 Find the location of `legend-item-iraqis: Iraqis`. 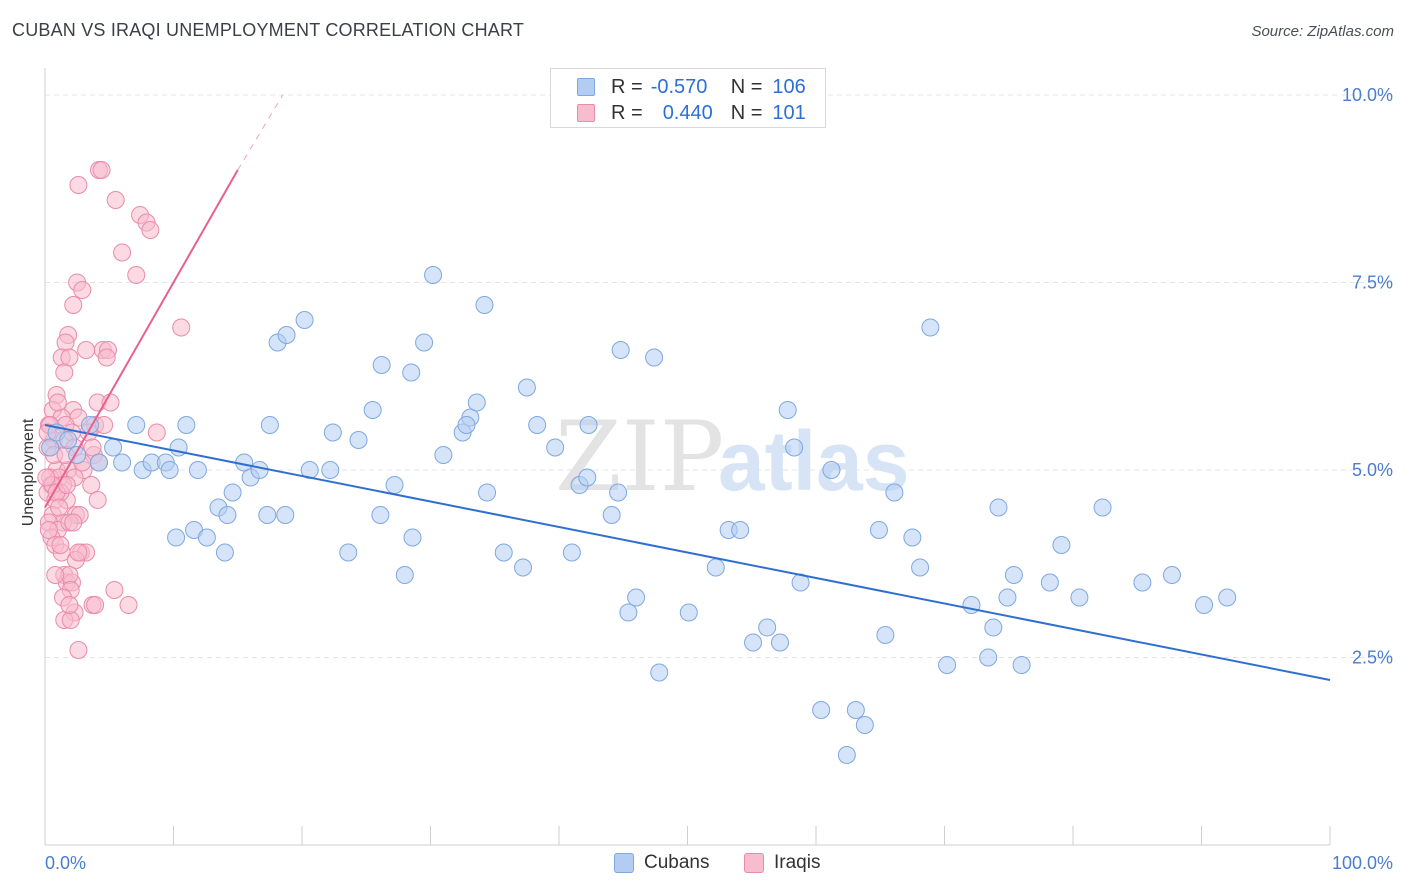

legend-item-iraqis: Iraqis is located at coordinates (782, 863).